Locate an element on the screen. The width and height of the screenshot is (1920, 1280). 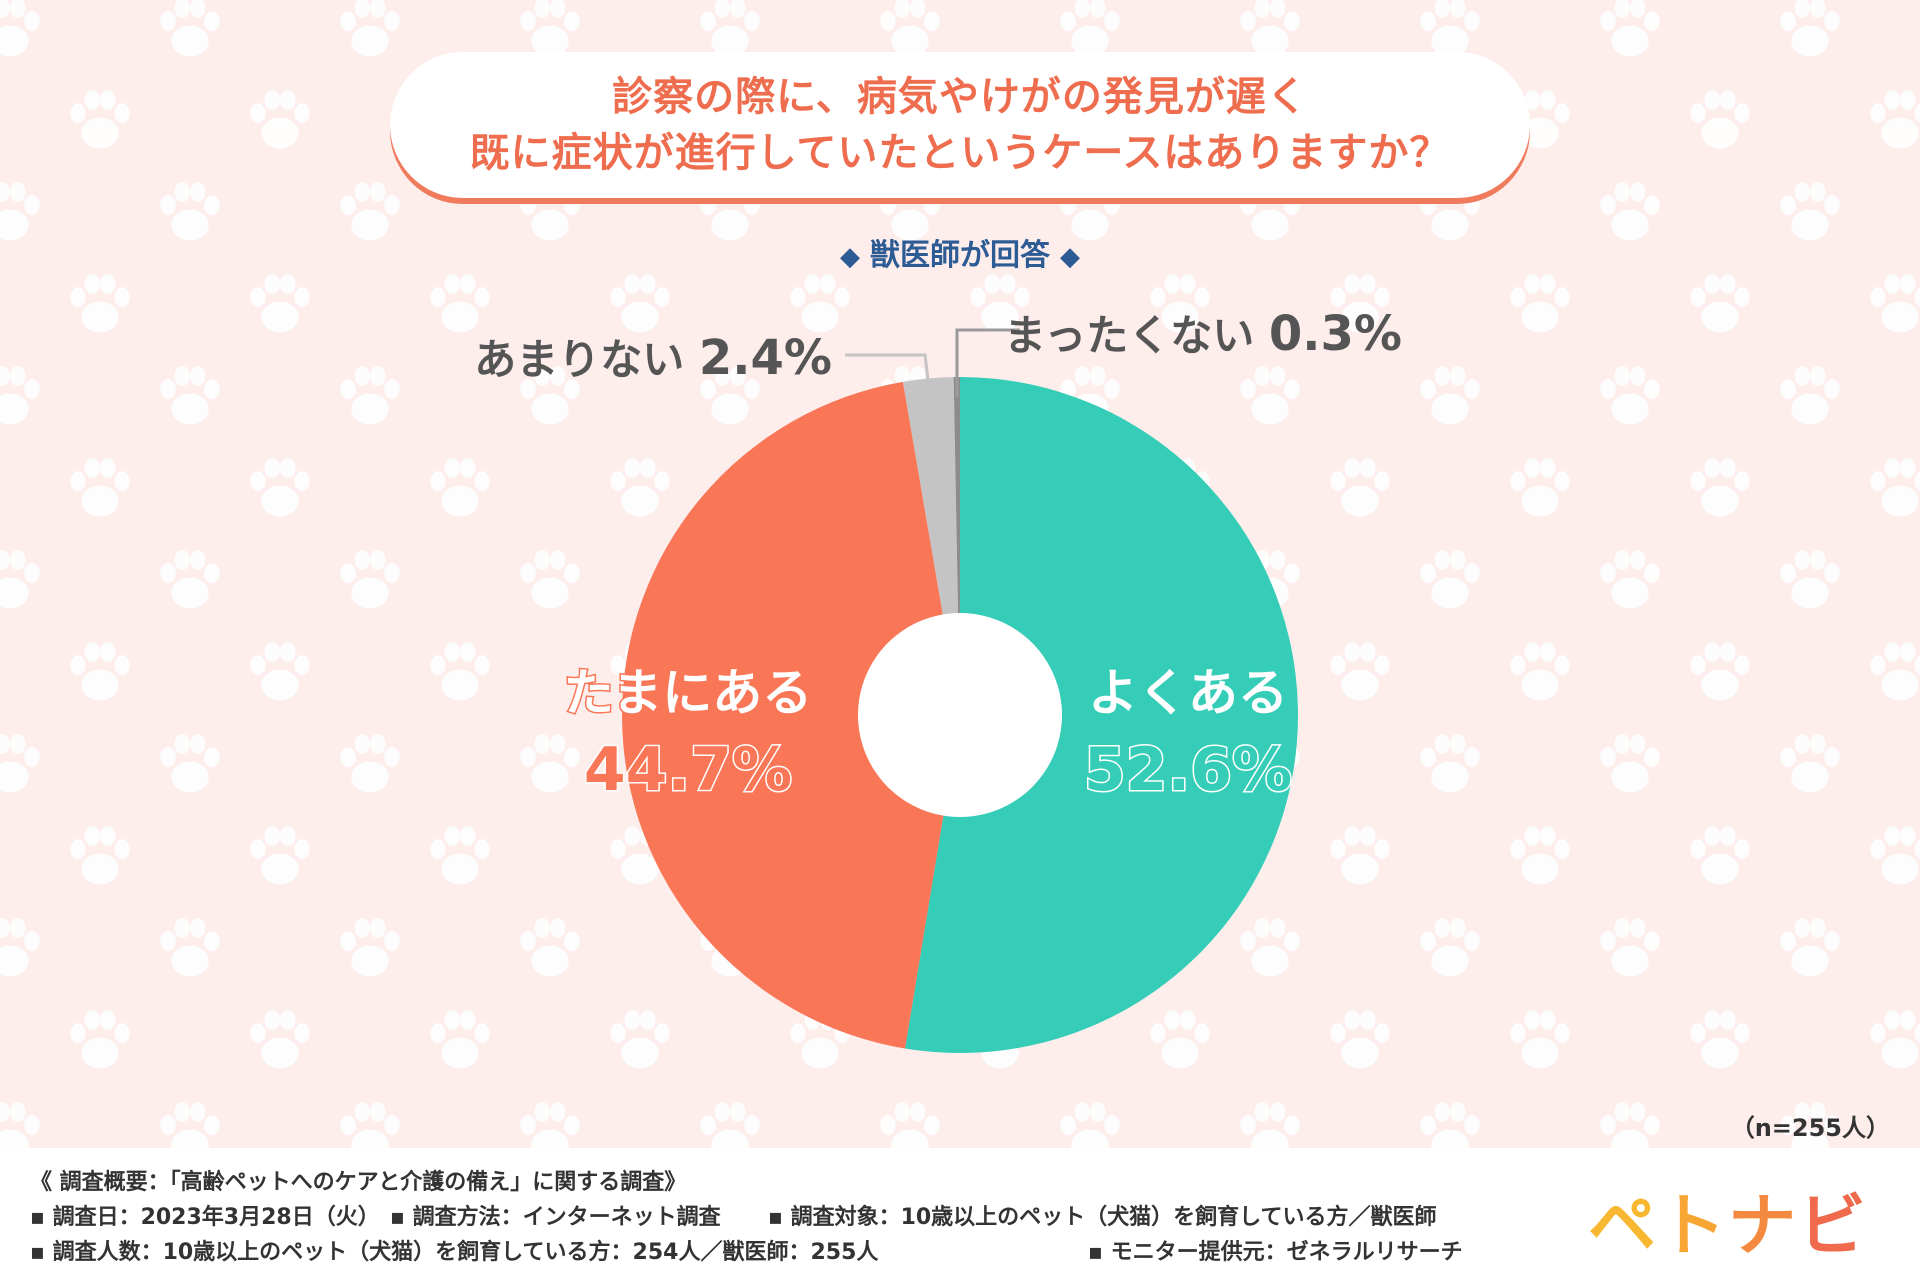
subtitle: ◆ 獣医師が回答 ◆ is located at coordinates (960, 252).